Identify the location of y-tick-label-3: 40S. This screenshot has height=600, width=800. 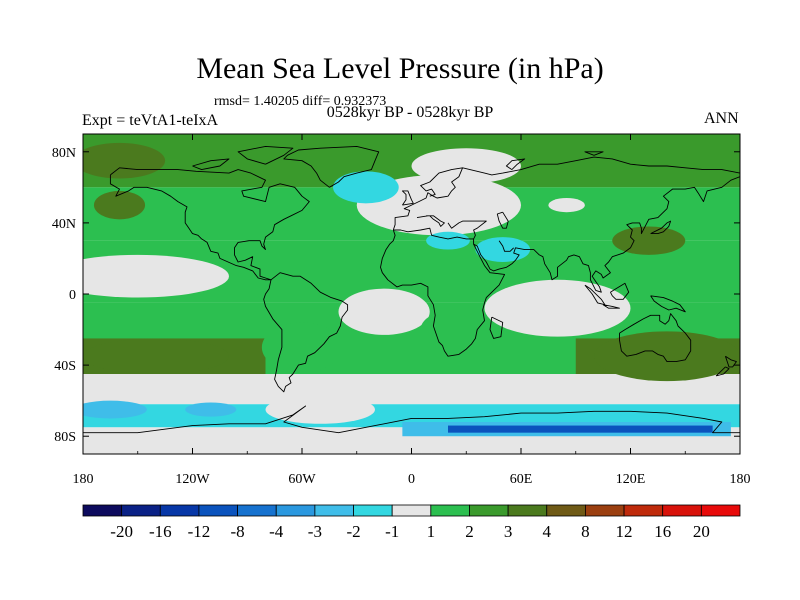
(65, 366).